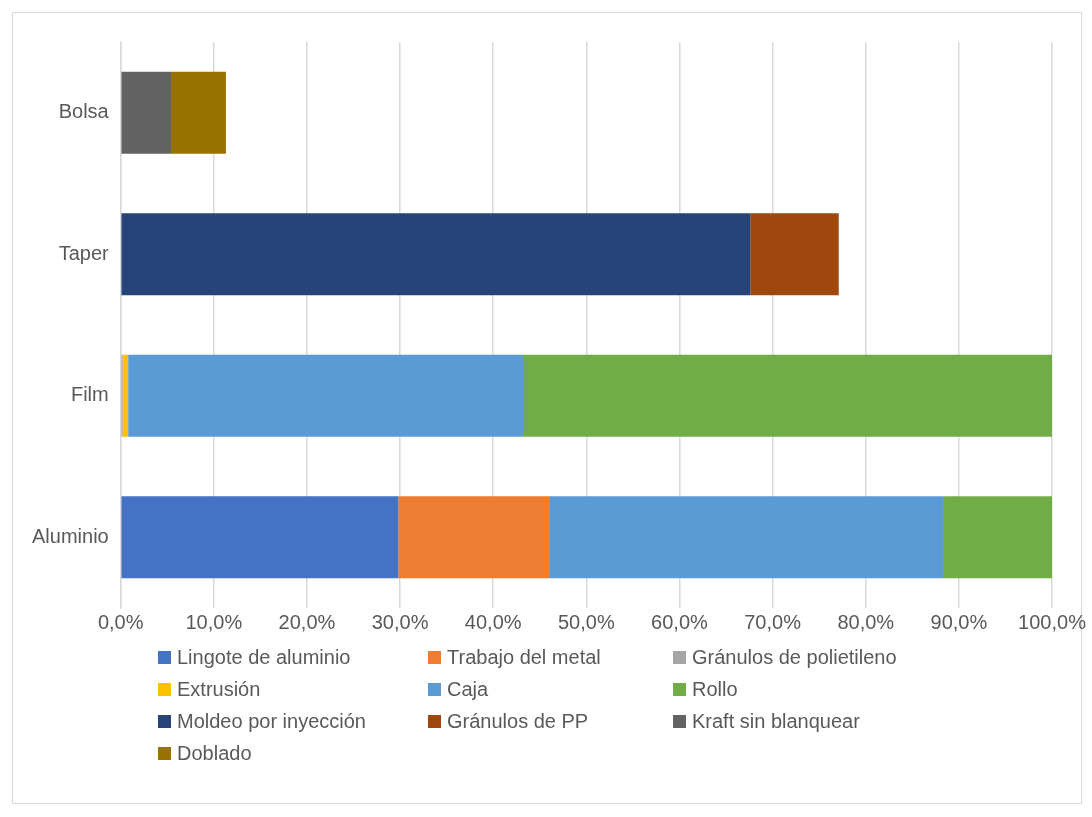 Image resolution: width=1092 pixels, height=817 pixels. What do you see at coordinates (214, 753) in the screenshot?
I see `legend-label: Doblado` at bounding box center [214, 753].